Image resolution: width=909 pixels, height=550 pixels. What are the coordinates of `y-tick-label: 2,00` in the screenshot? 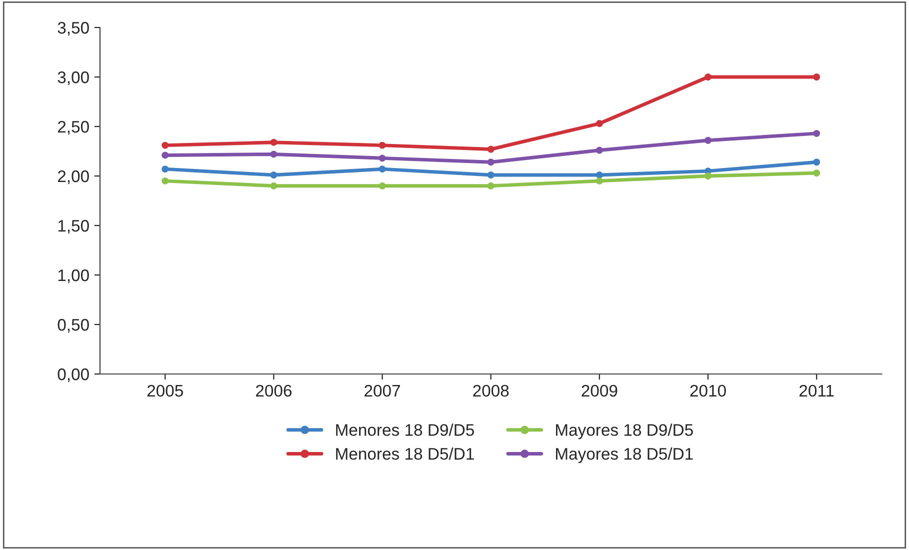 It's located at (73, 177).